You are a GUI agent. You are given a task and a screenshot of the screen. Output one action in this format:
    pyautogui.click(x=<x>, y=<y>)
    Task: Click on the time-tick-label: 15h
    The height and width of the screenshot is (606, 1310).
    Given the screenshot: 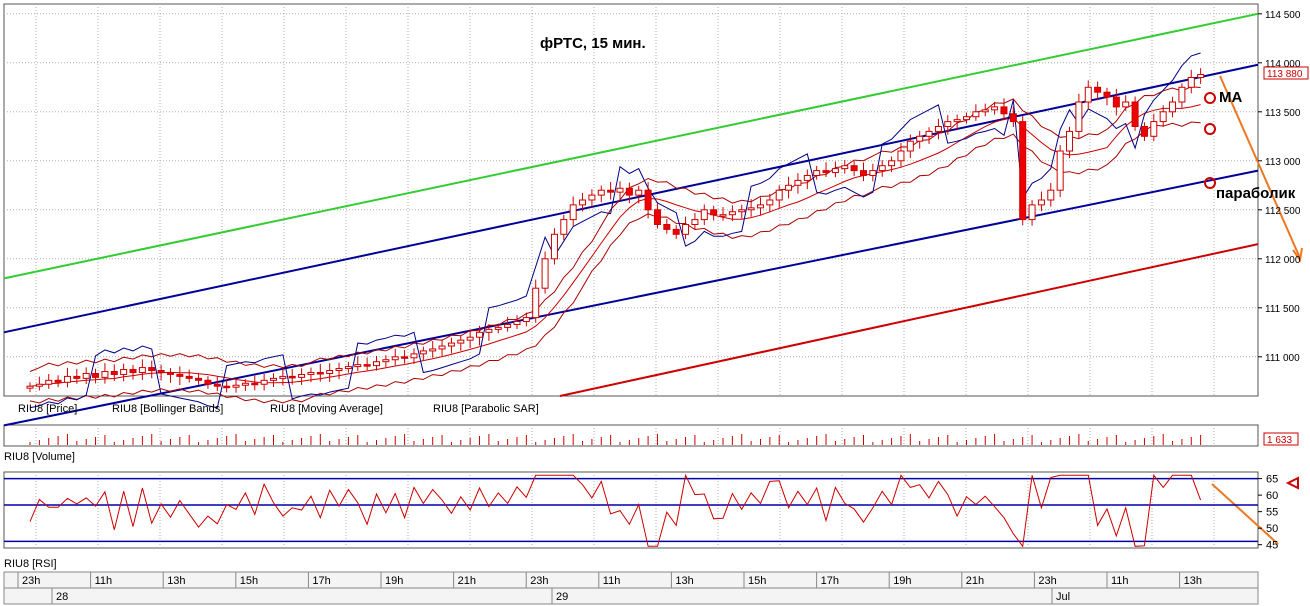 What is the action you would take?
    pyautogui.click(x=249, y=581)
    